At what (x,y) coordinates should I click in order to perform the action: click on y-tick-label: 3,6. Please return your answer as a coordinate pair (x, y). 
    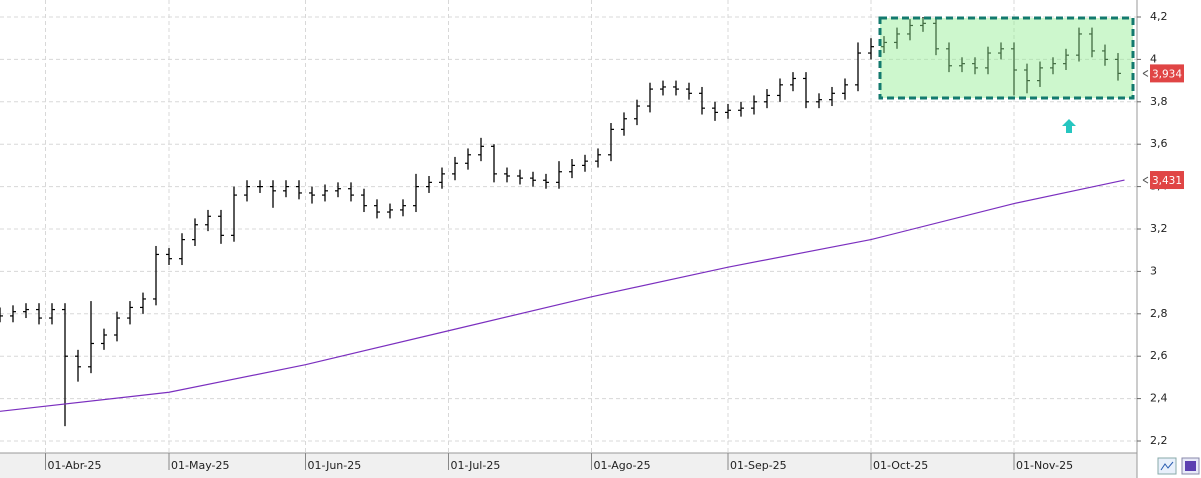
    Looking at the image, I should click on (1159, 143).